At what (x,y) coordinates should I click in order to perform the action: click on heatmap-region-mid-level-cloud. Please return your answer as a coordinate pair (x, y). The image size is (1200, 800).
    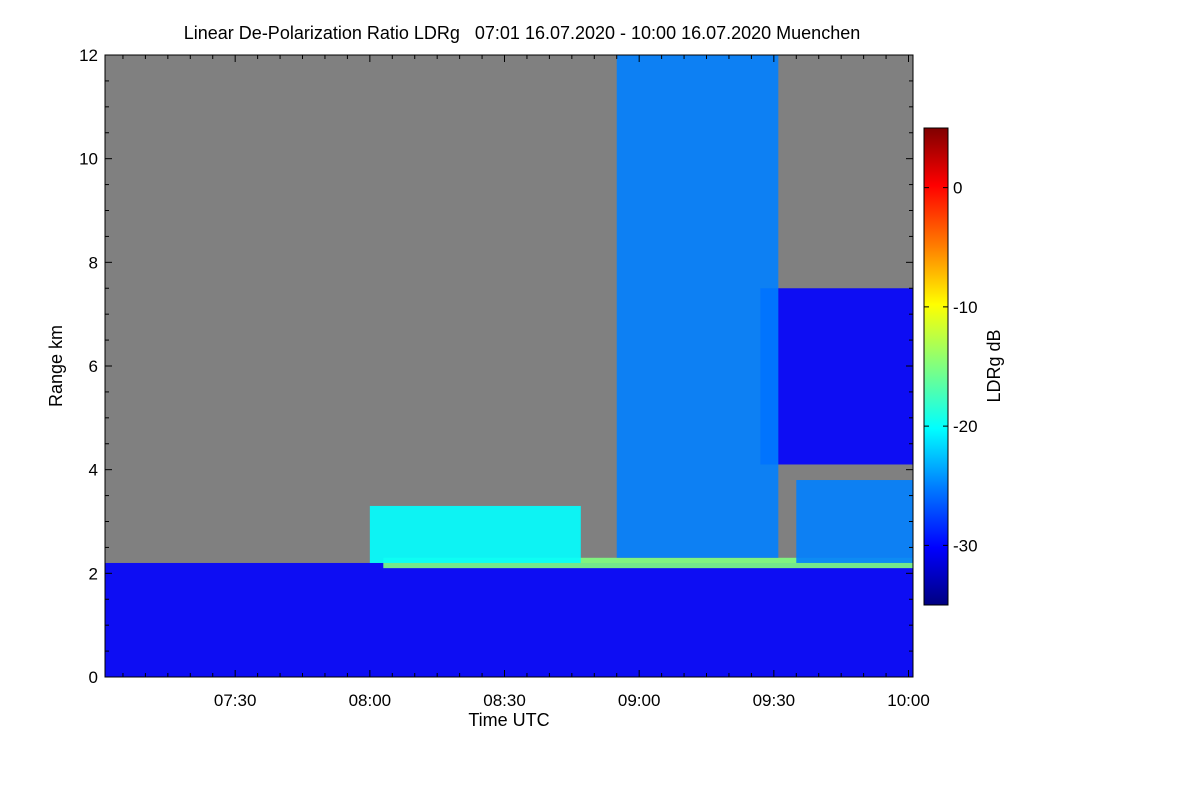
    Looking at the image, I should click on (475, 534).